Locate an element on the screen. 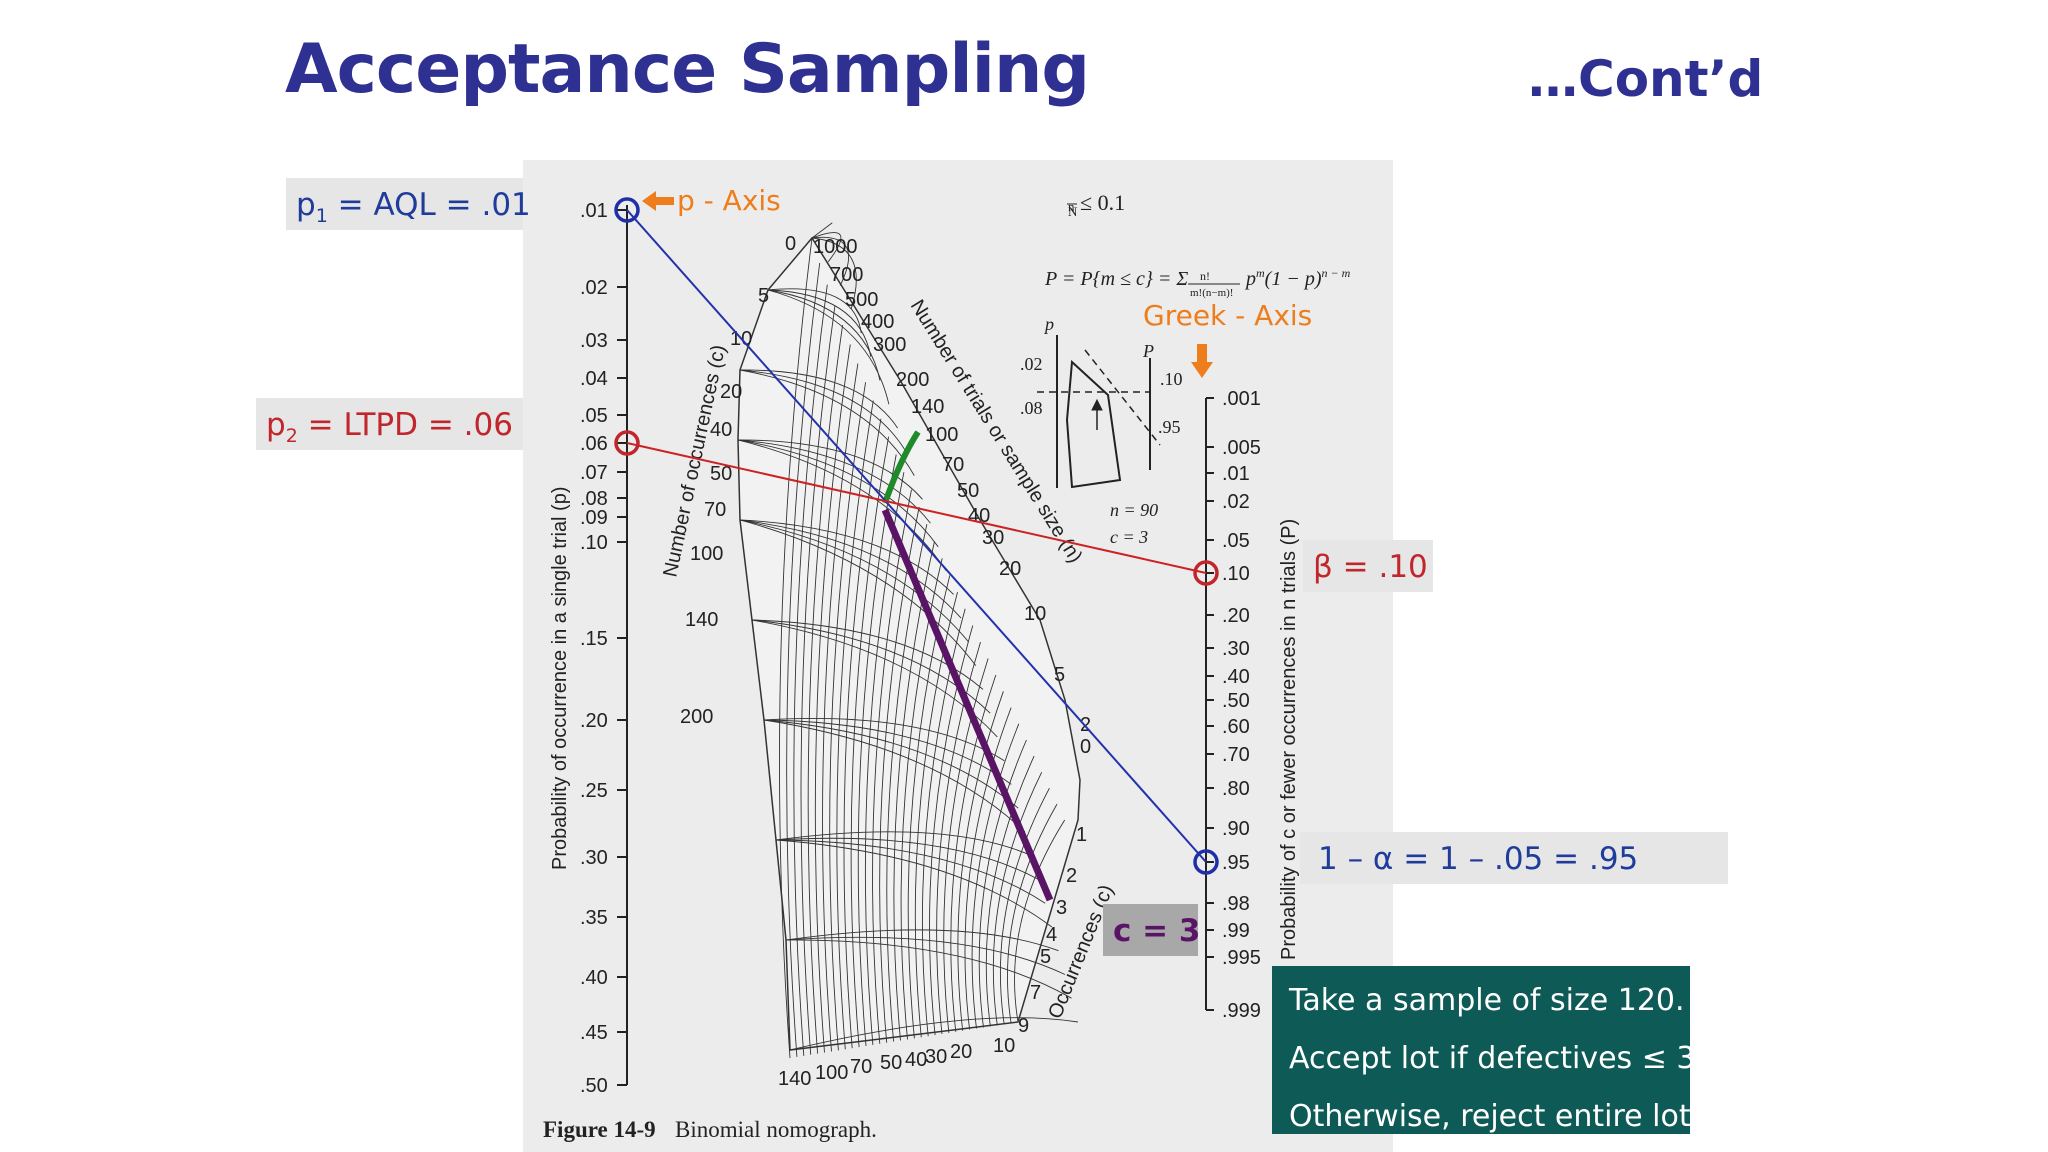  n-top-label: 30 is located at coordinates (993, 538).